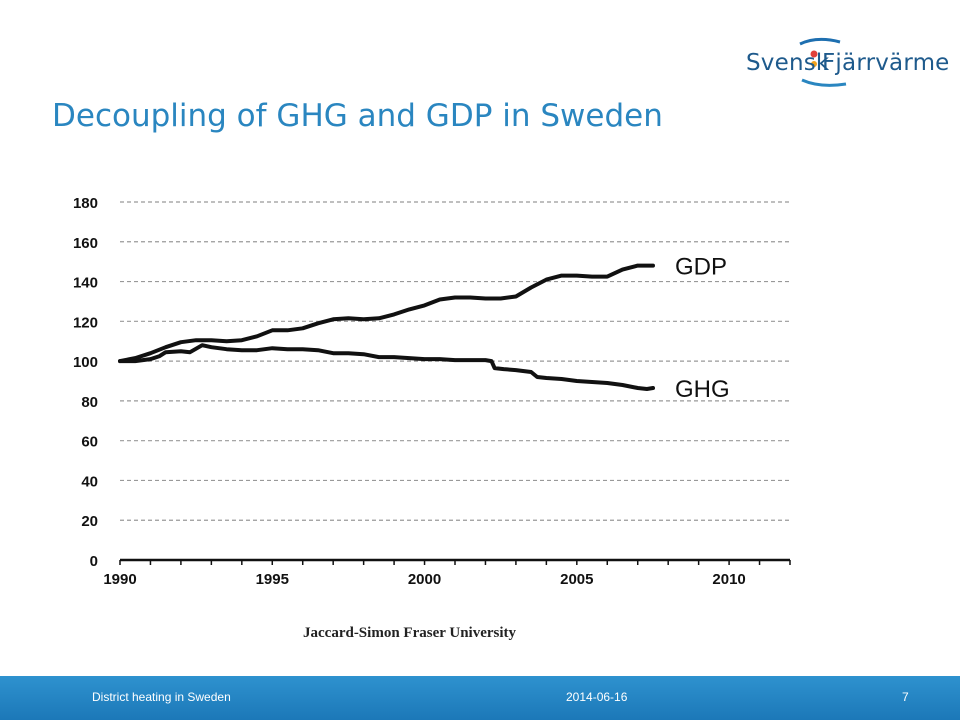 The width and height of the screenshot is (960, 720). Describe the element at coordinates (424, 579) in the screenshot. I see `x-tick-label-2000: 2000` at that location.